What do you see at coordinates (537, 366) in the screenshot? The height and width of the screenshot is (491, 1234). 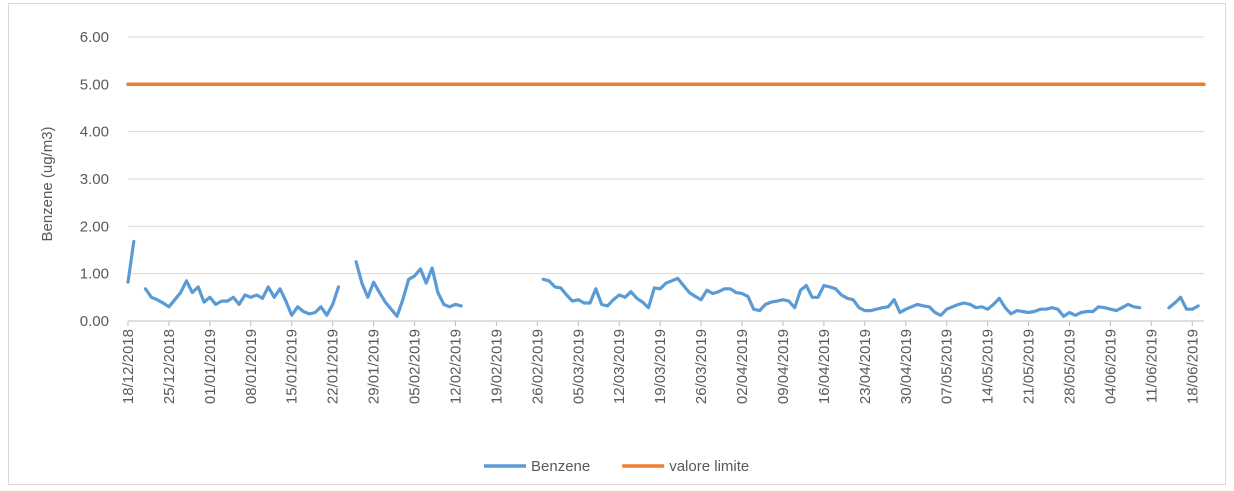 I see `x-tick-label: 26/02/2019` at bounding box center [537, 366].